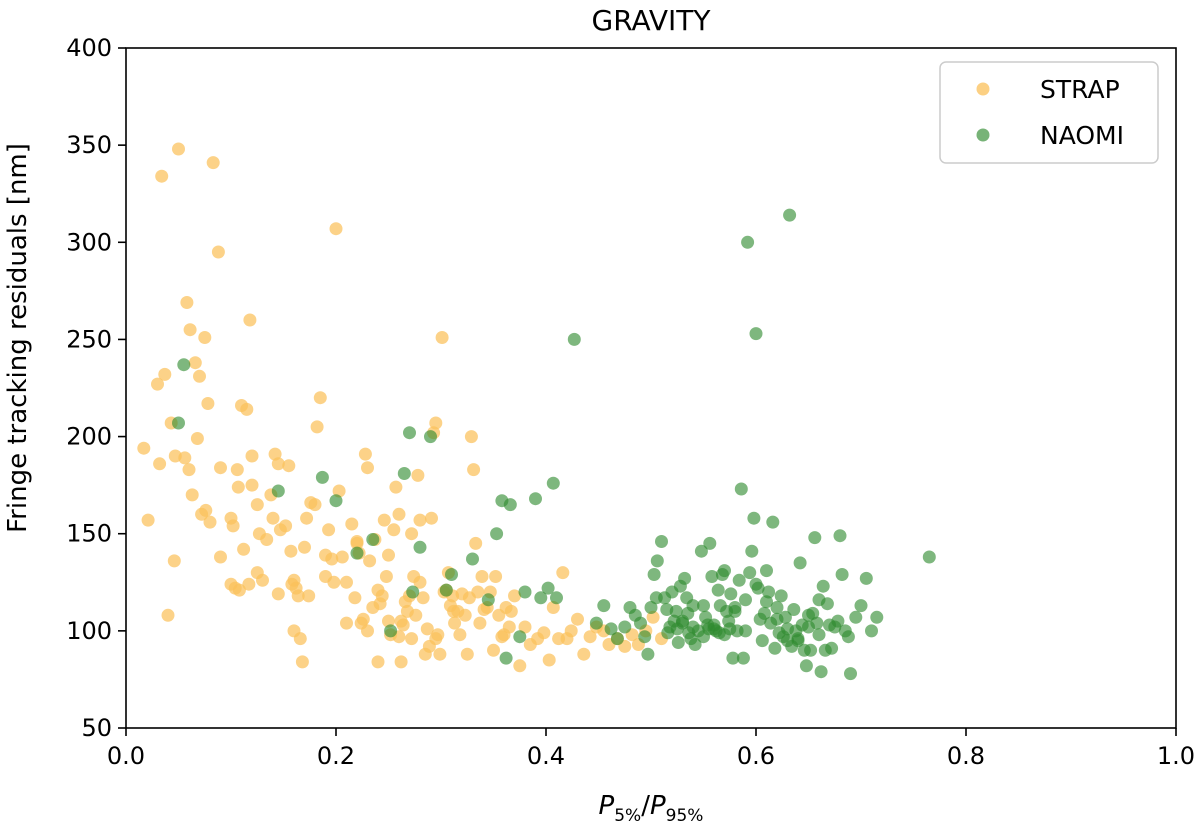  What do you see at coordinates (983, 89) in the screenshot?
I see `legend-marker-strap` at bounding box center [983, 89].